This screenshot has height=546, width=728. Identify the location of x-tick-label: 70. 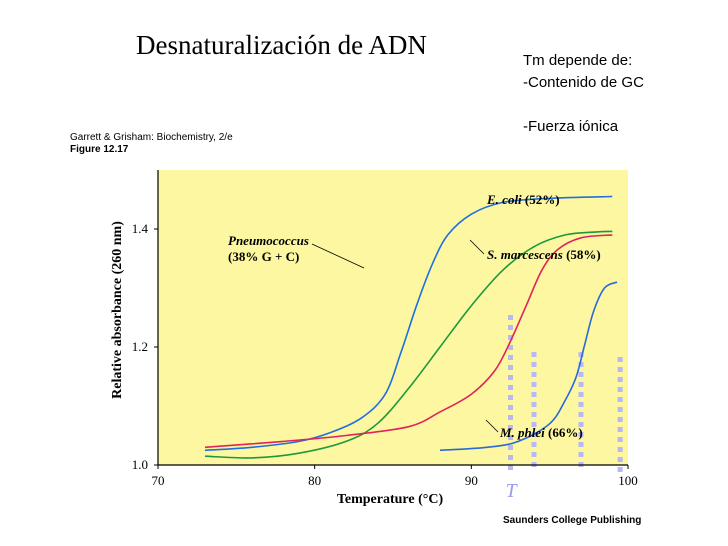
(158, 480).